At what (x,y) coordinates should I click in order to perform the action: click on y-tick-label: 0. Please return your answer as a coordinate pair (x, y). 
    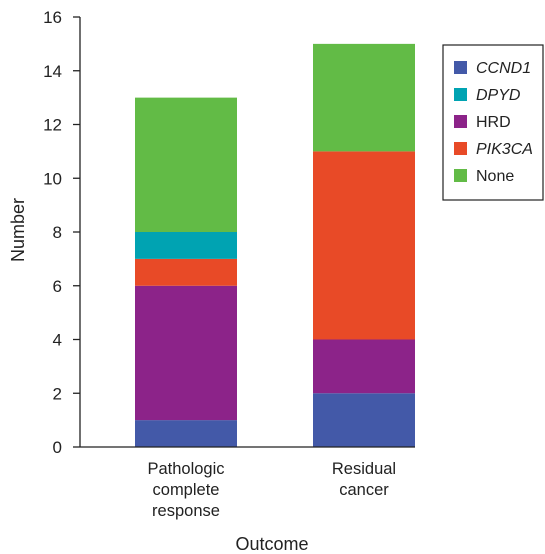
    Looking at the image, I should click on (57, 447).